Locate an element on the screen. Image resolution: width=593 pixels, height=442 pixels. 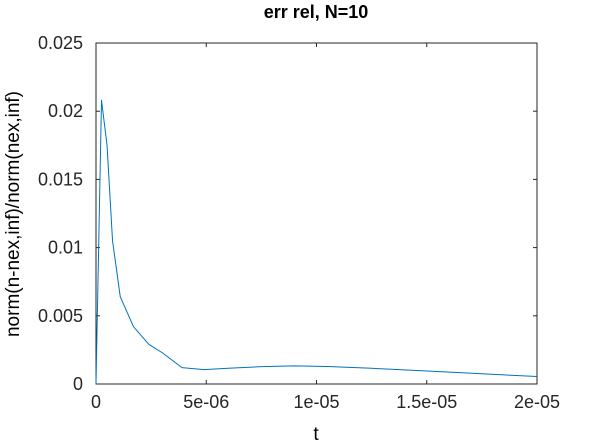
x-tick-label: 1e-05 is located at coordinates (316, 402).